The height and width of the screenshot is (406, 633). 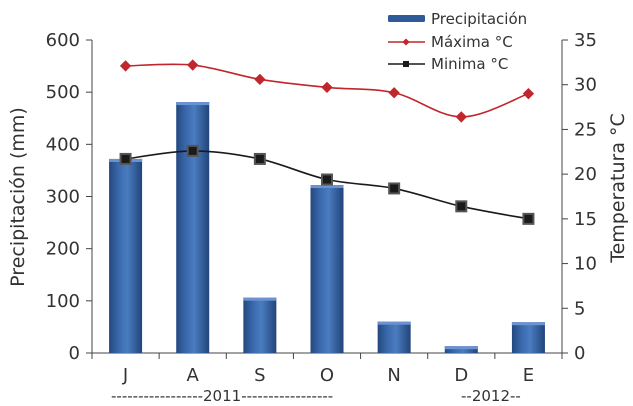 I want to click on y-right-tick-label: 10, so click(x=585, y=264).